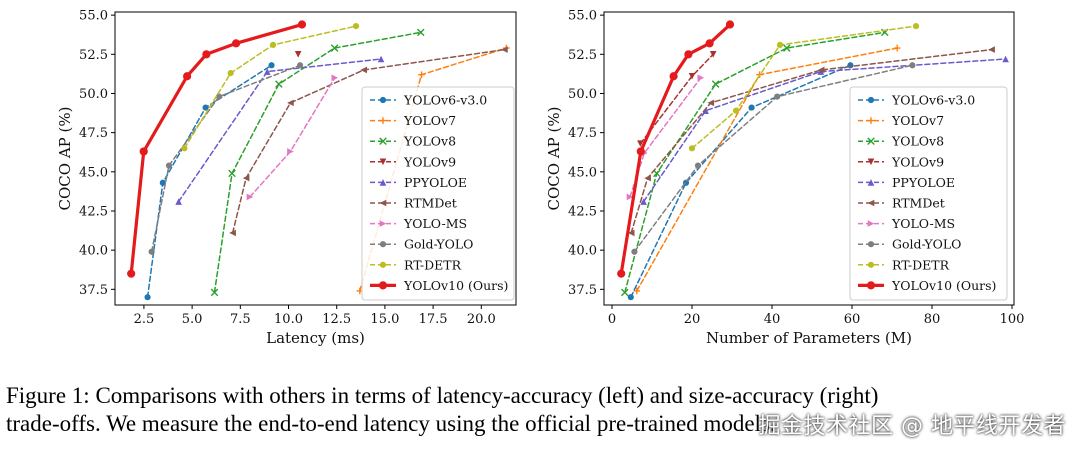  I want to click on y-tick-label: 40.0, so click(582, 251).